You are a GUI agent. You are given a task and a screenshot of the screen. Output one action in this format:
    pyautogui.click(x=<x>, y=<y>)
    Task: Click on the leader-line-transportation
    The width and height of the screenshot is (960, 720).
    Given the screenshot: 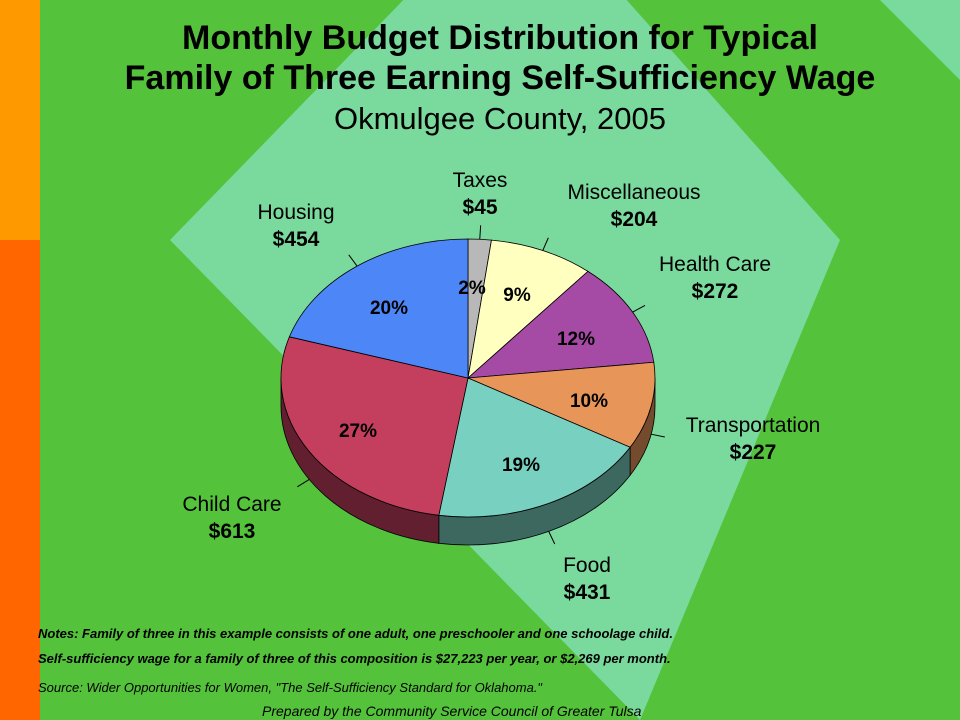 What is the action you would take?
    pyautogui.click(x=658, y=435)
    